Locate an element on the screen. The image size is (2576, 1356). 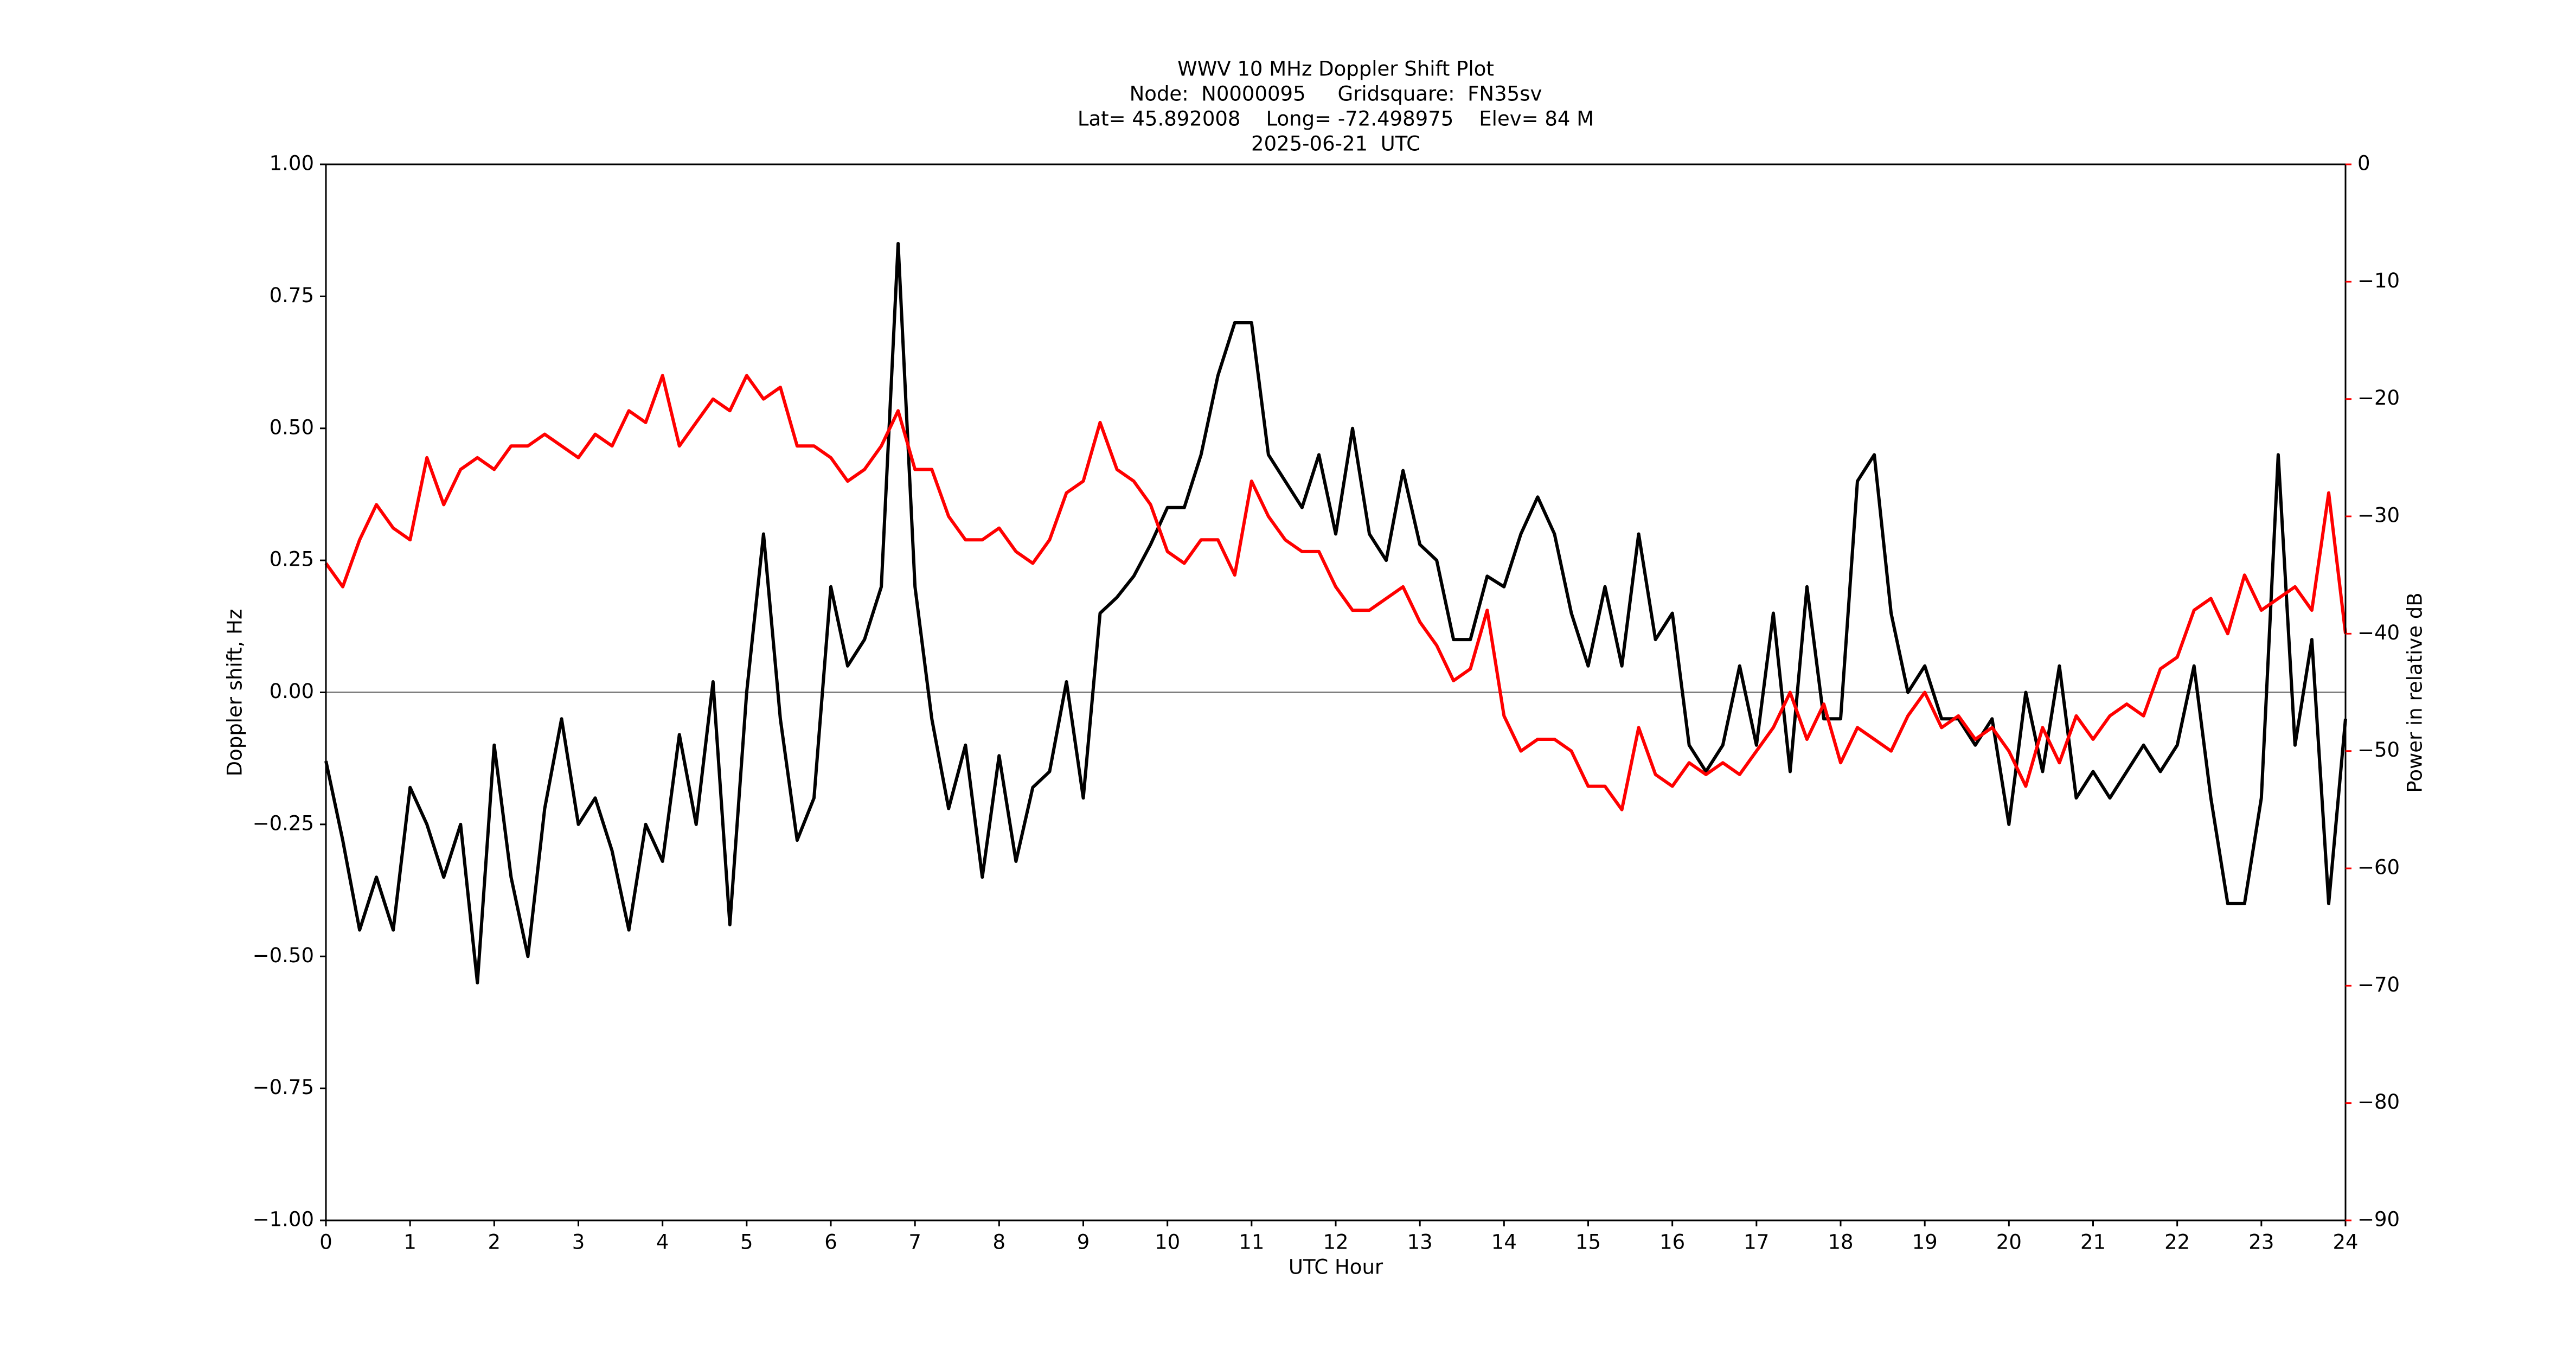
chart-title: 2025-06-21 UTC is located at coordinates (1336, 144).